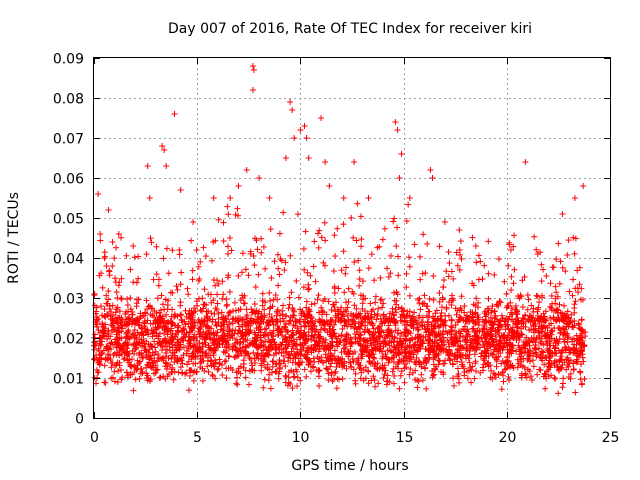 This screenshot has width=640, height=480. Describe the element at coordinates (68, 340) in the screenshot. I see `y-tick-label: 0.02` at that location.